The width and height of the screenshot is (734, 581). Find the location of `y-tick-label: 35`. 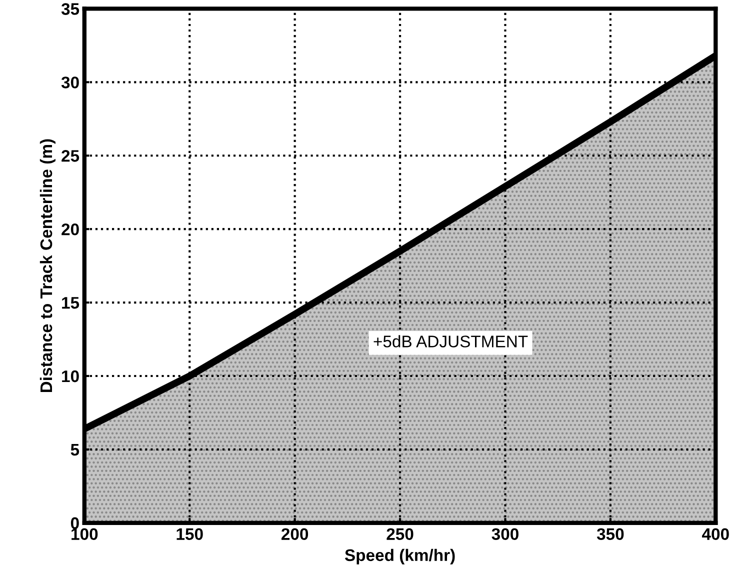

y-tick-label: 35 is located at coordinates (70, 9).